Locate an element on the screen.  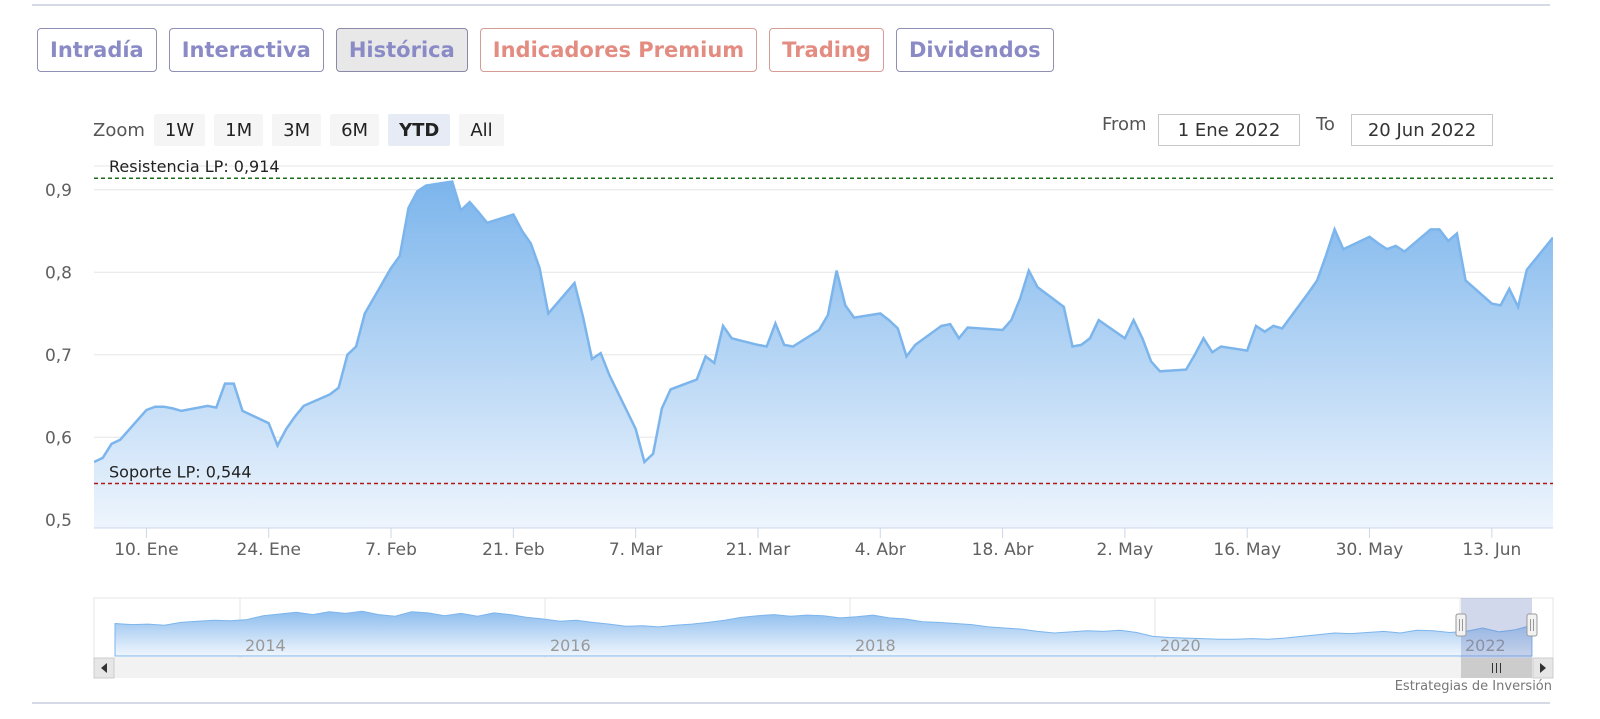
navigator: 2014 2016 2018 2020 2022 is located at coordinates (823, 628).